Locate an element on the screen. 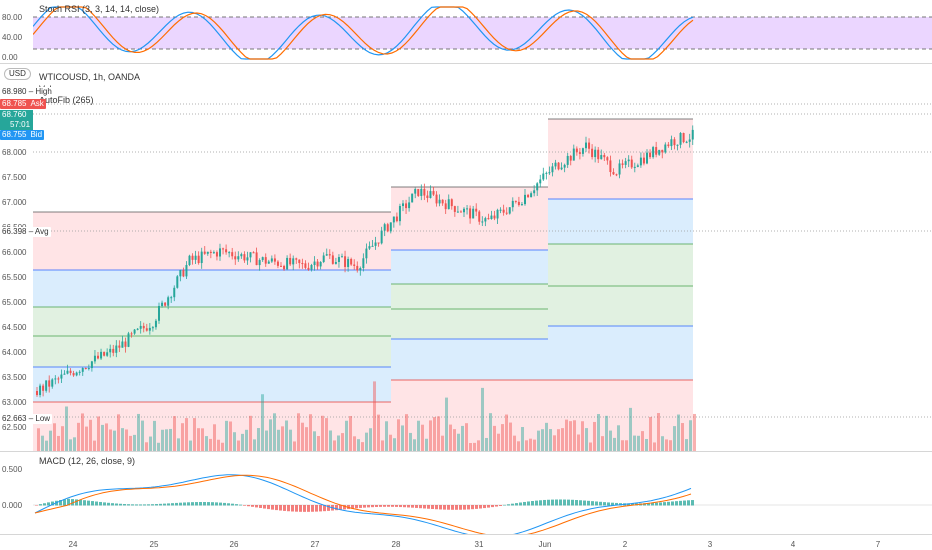 This screenshot has width=932, height=550. price-tick: 65.500 is located at coordinates (14, 277).